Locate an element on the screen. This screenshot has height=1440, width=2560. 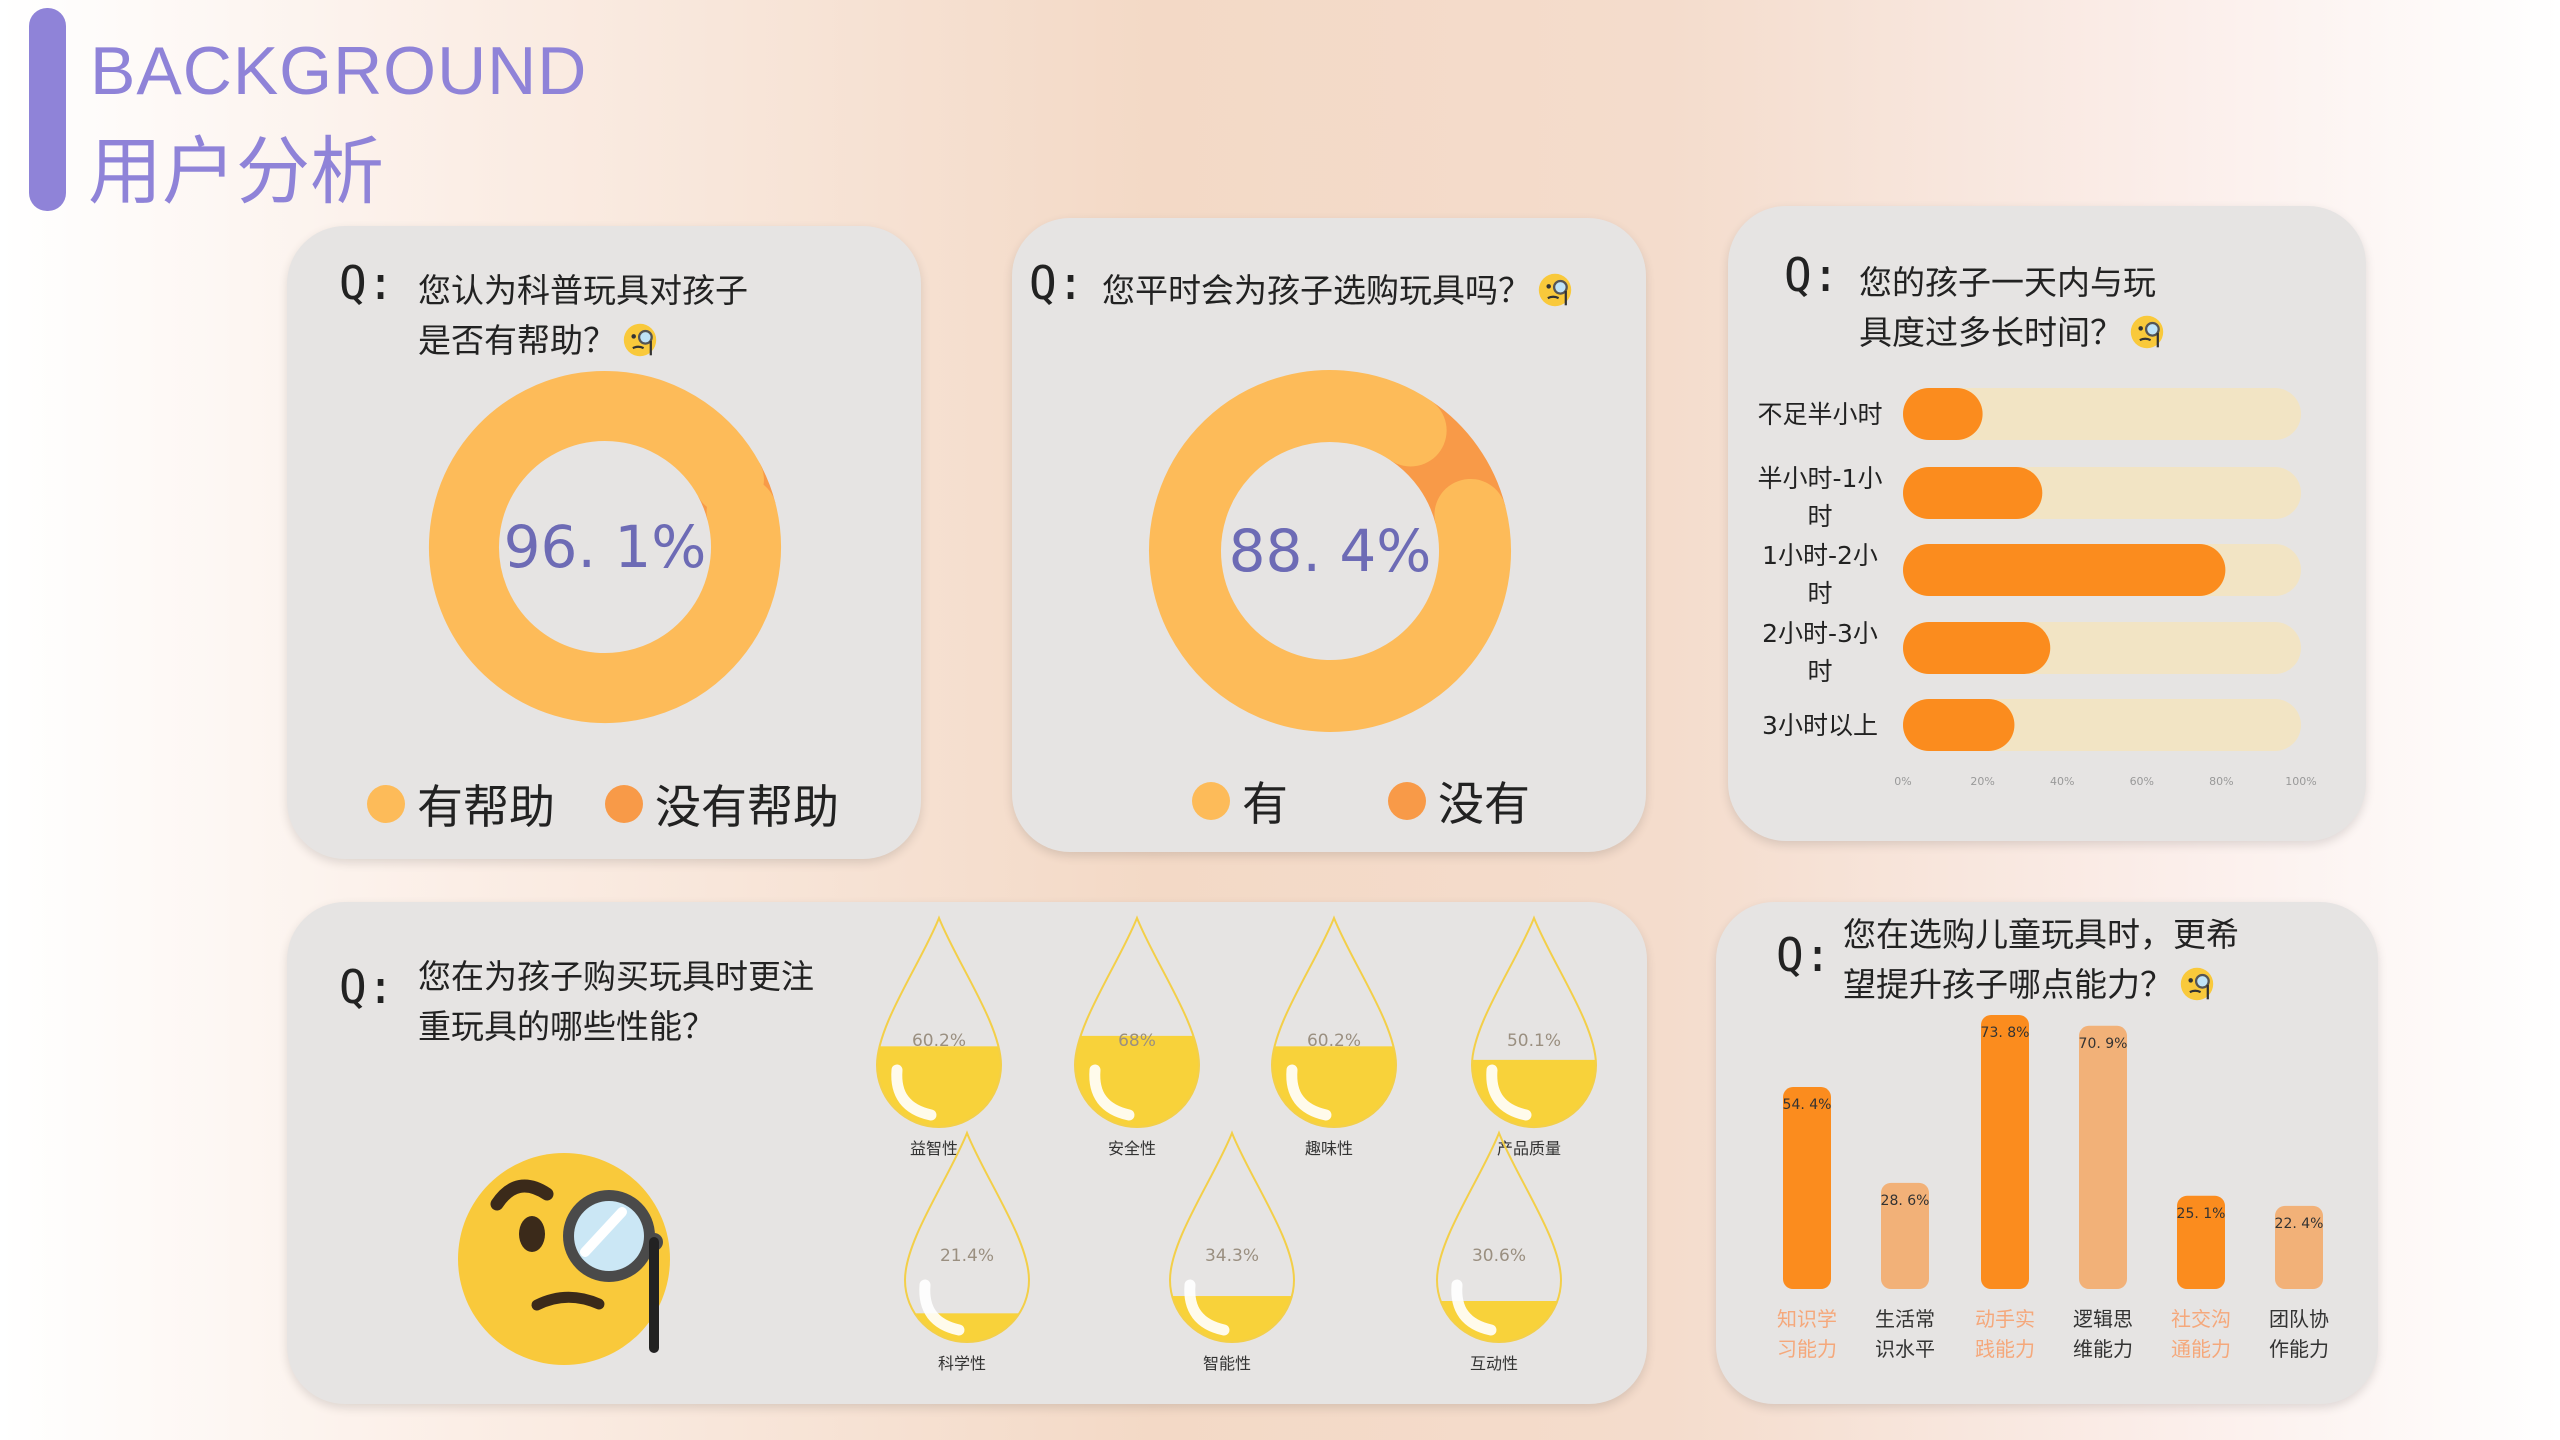
donut-center-label: 96. 1% is located at coordinates (605, 547).